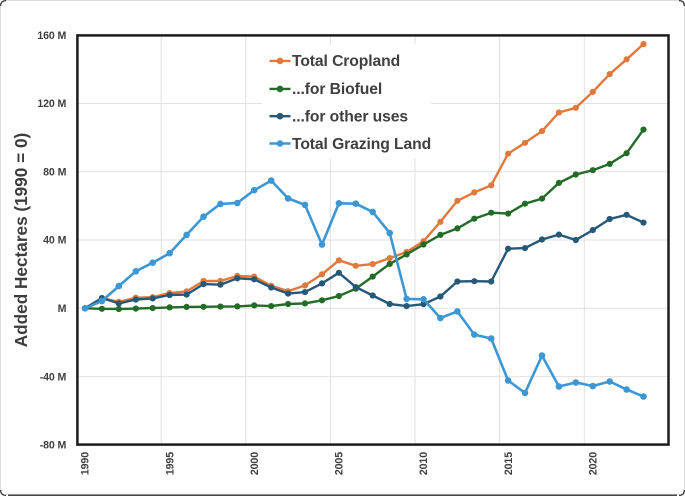  Describe the element at coordinates (54, 173) in the screenshot. I see `svg-text: 80 M` at that location.